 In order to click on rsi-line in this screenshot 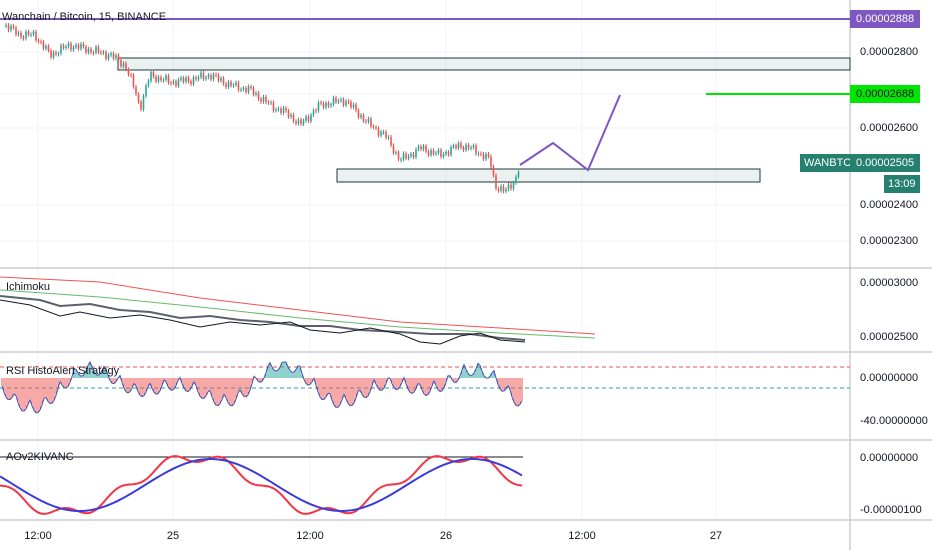, I will do `click(262, 387)`.